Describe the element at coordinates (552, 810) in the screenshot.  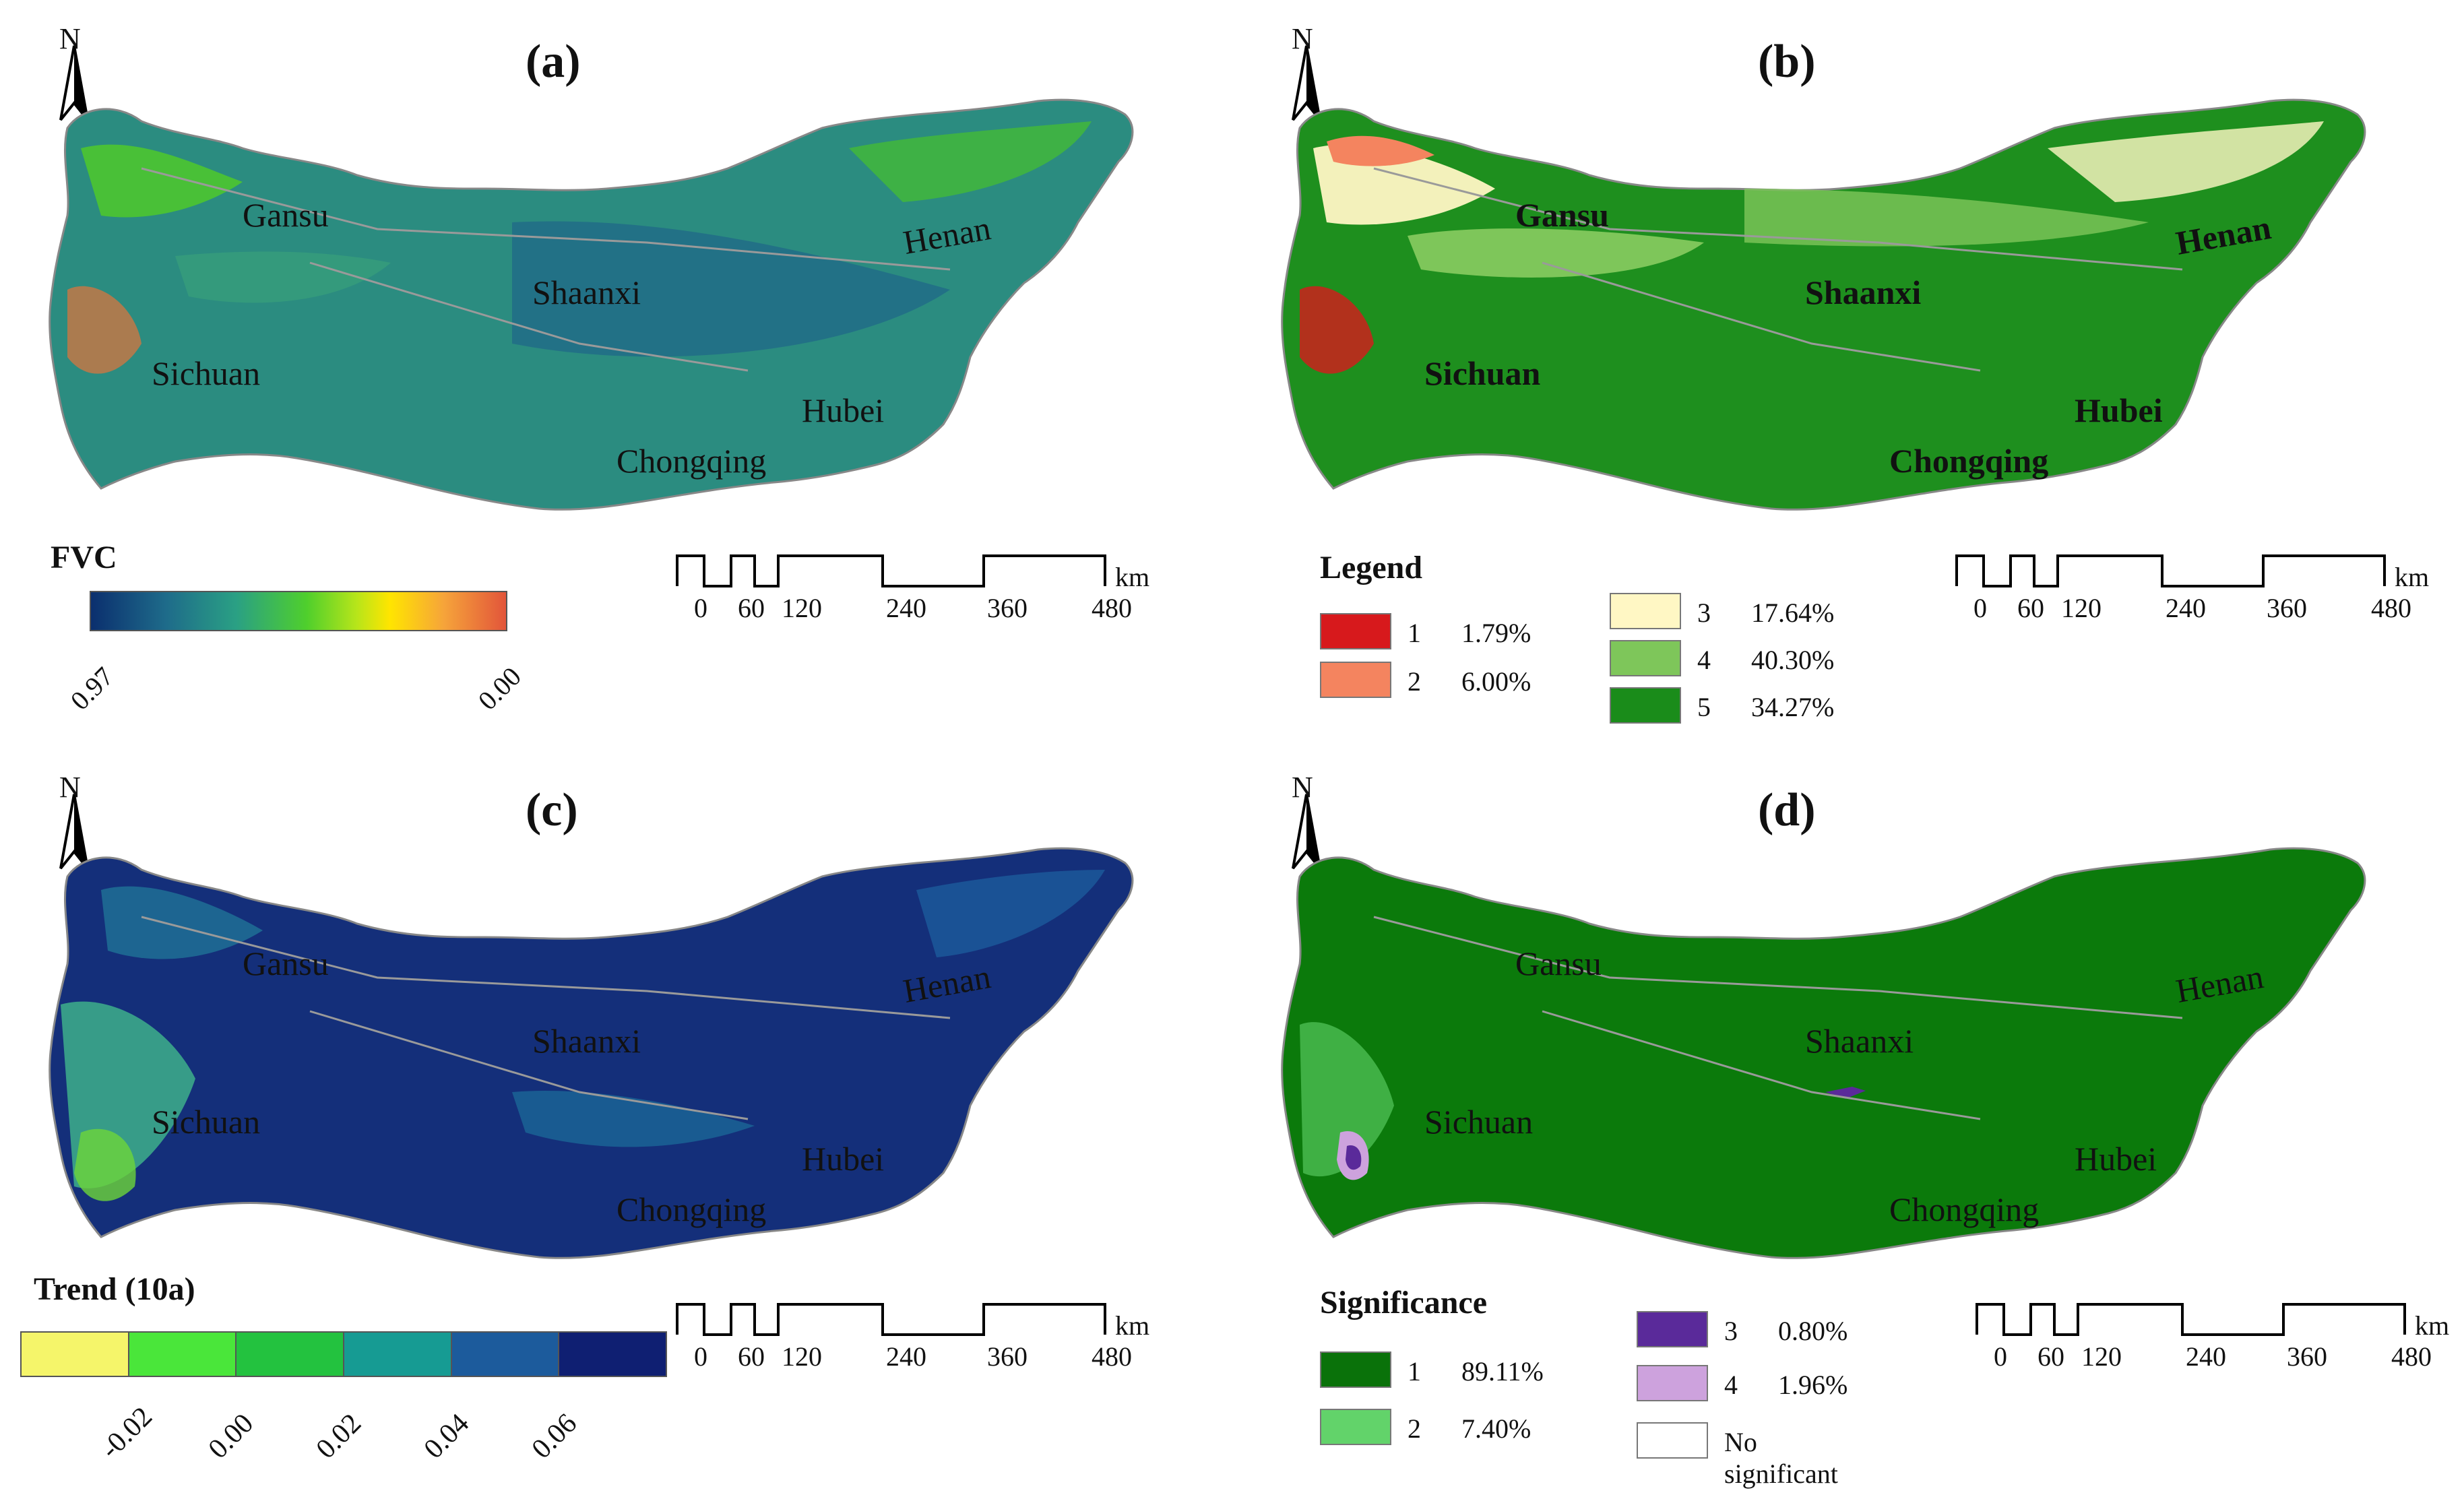
I see `panel-label: (c)` at that location.